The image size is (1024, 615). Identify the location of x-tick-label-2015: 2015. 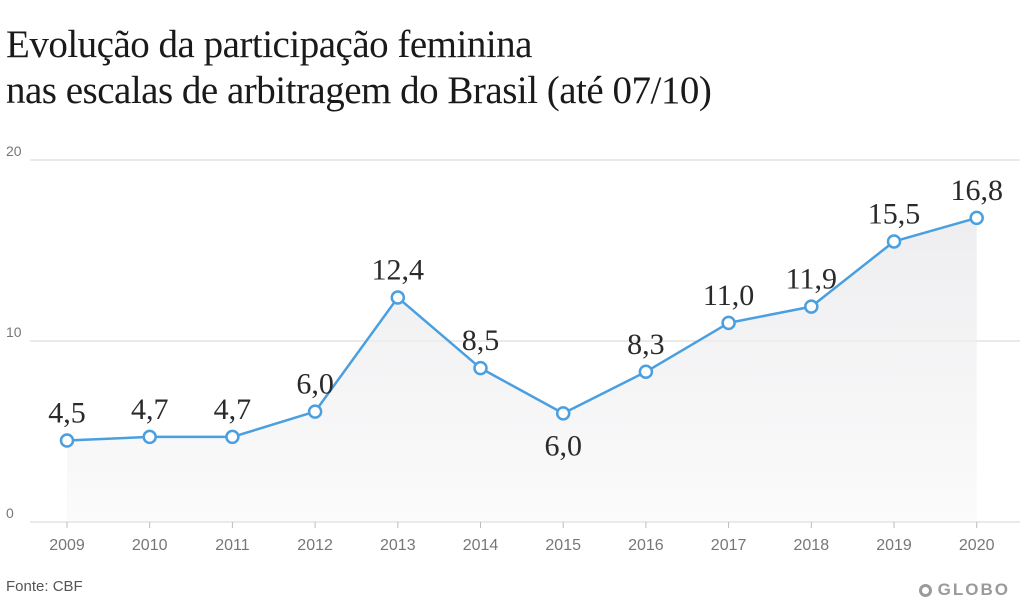
(563, 545).